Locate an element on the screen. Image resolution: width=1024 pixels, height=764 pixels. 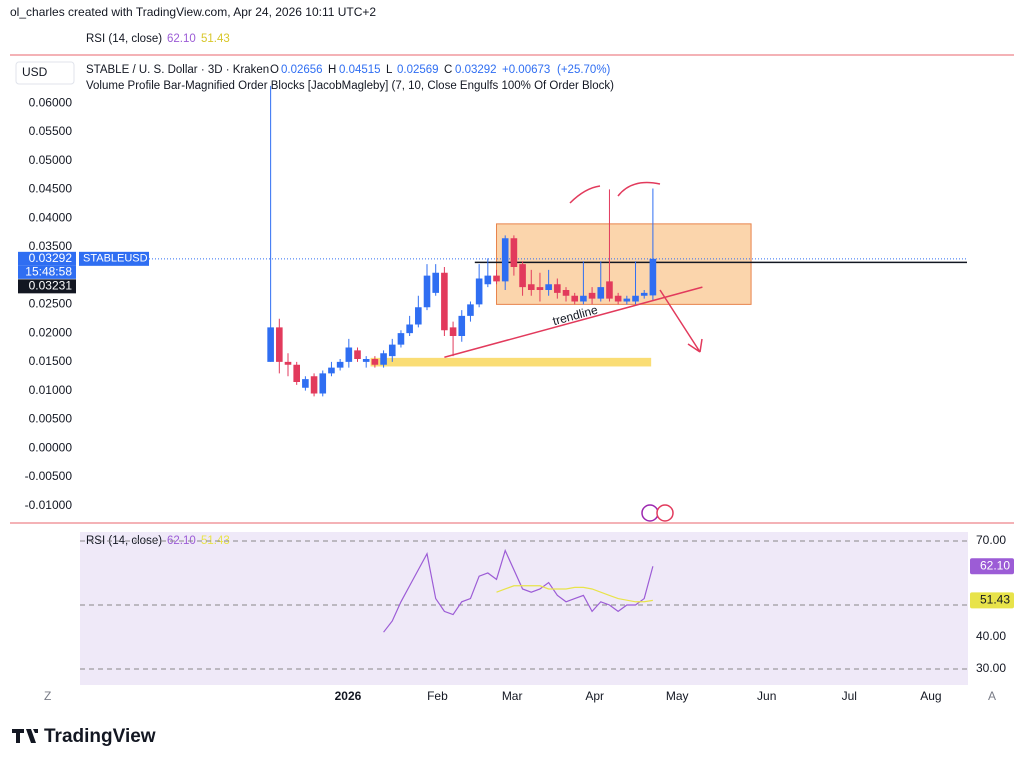
arrow is located at coordinates (681, 321).